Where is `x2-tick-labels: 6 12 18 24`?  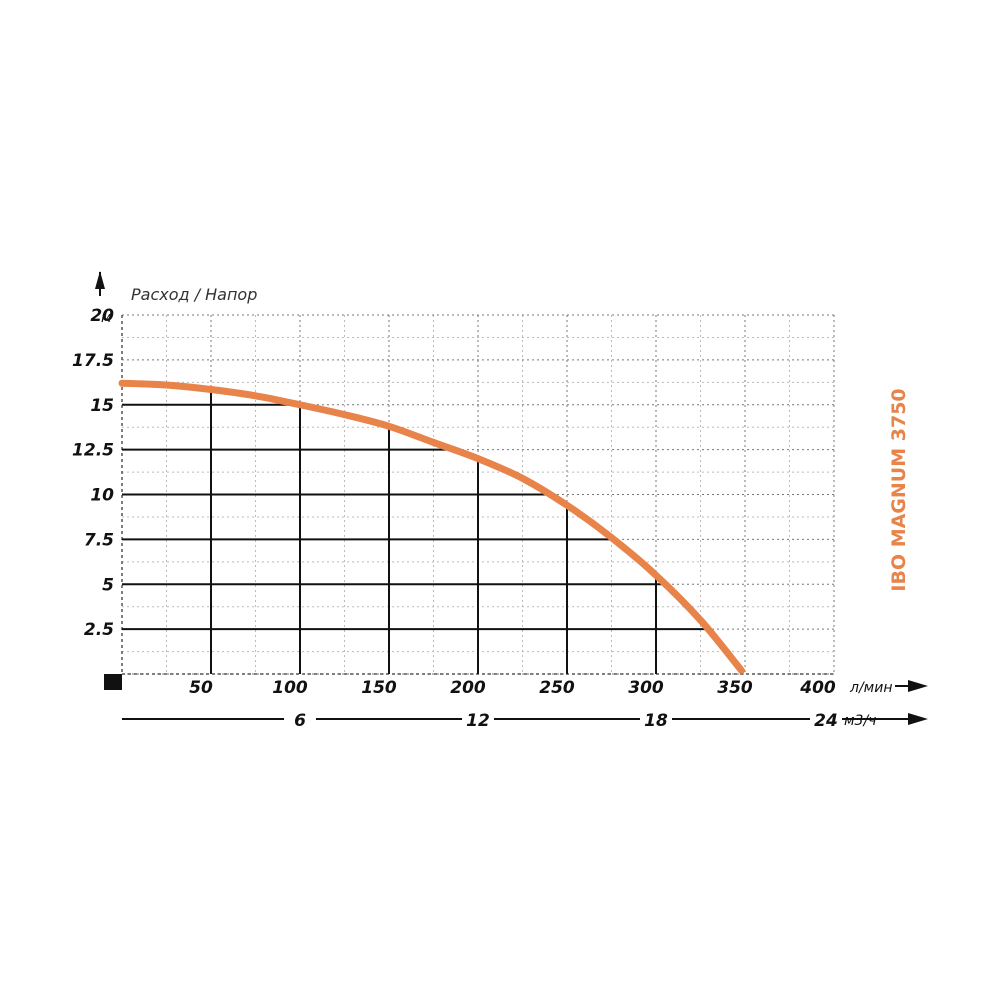
x2-tick-labels: 6 12 18 24 is located at coordinates (563, 720).